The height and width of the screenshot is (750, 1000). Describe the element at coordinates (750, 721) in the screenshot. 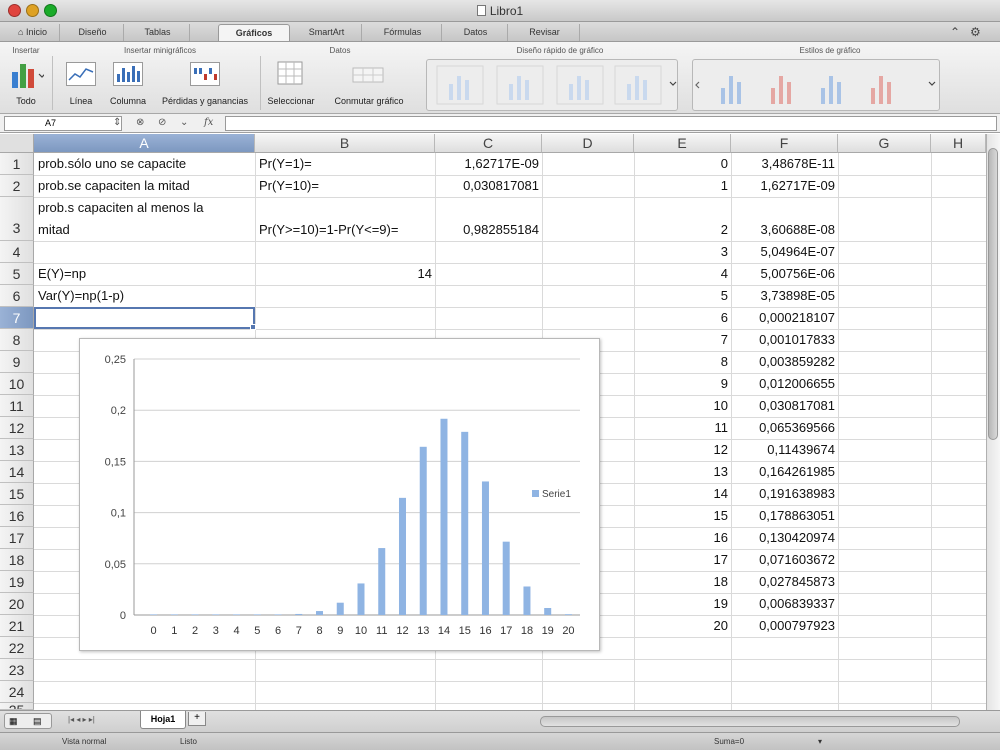

I see `horizontal-scroll-thumb` at that location.